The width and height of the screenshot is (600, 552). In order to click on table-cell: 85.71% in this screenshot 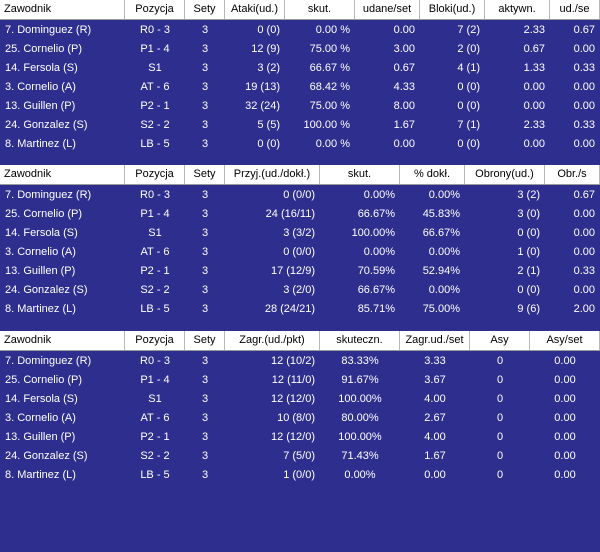, I will do `click(376, 309)`.